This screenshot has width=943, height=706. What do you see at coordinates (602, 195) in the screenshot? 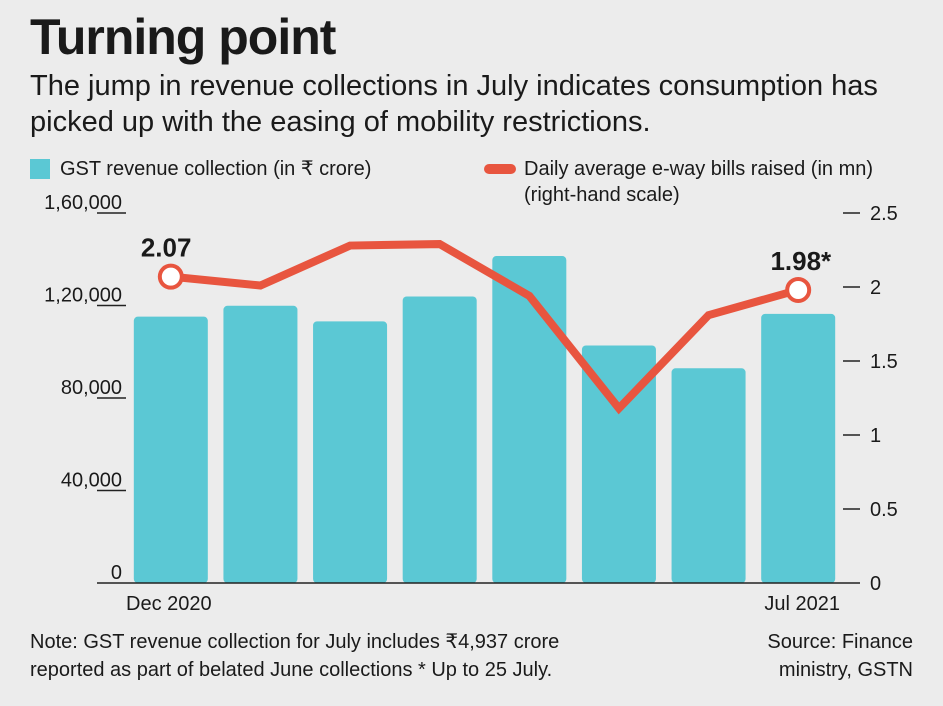
I see `legend-eway-sublabel: (right-hand scale)` at bounding box center [602, 195].